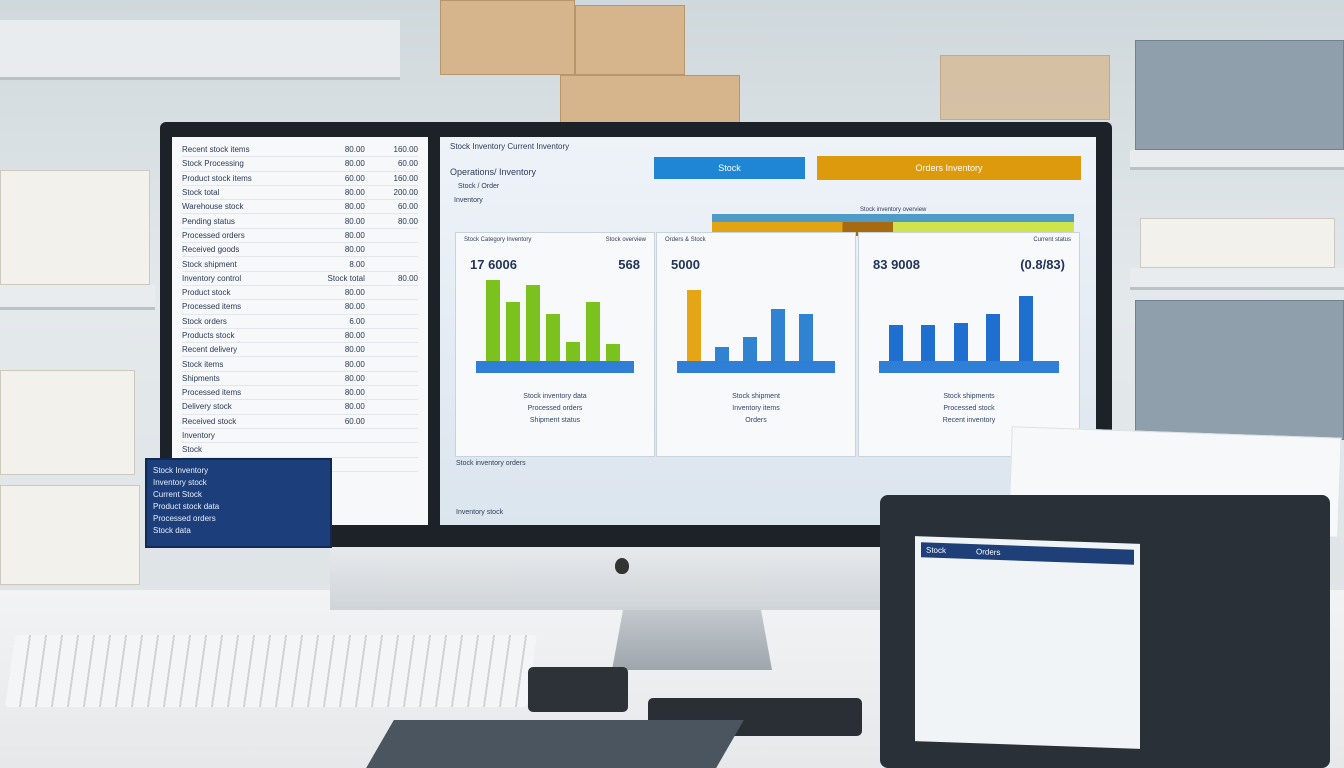 This screenshot has width=1344, height=768. What do you see at coordinates (300, 193) in the screenshot?
I see `list-row: Stock total 80.00 200.00` at bounding box center [300, 193].